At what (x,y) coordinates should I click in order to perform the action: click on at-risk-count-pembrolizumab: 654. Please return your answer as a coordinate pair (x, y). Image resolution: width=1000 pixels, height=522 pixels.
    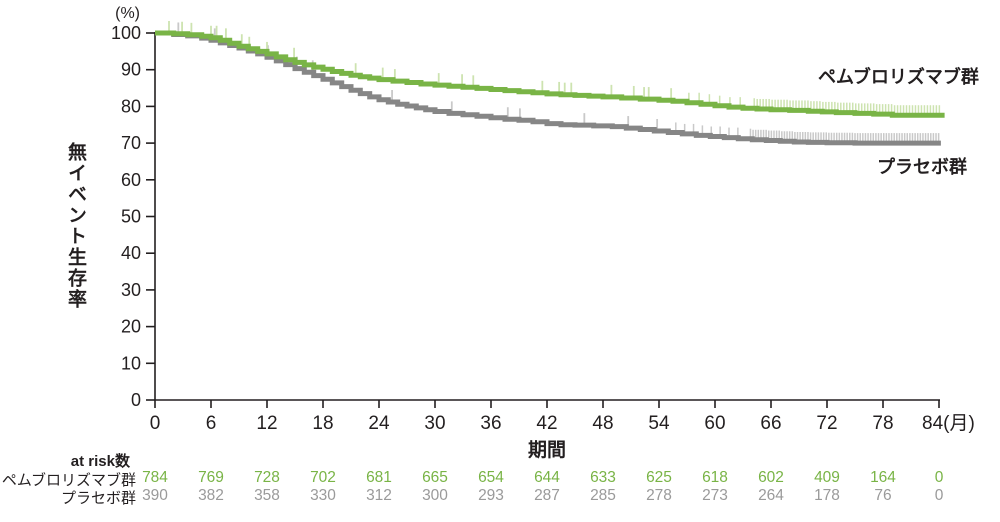
    Looking at the image, I should click on (491, 477).